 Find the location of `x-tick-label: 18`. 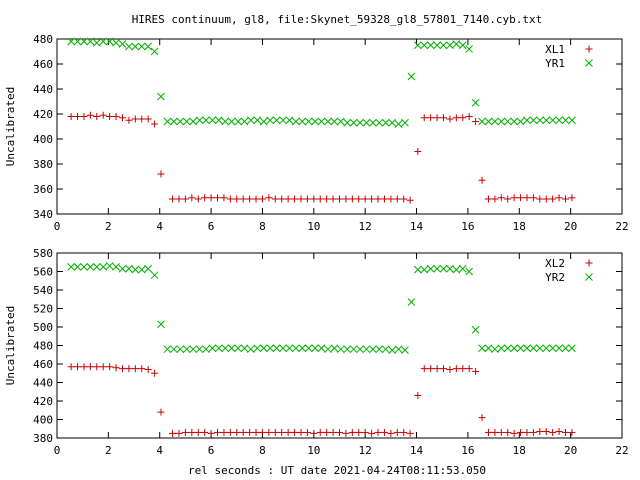

x-tick-label: 18 is located at coordinates (519, 450).